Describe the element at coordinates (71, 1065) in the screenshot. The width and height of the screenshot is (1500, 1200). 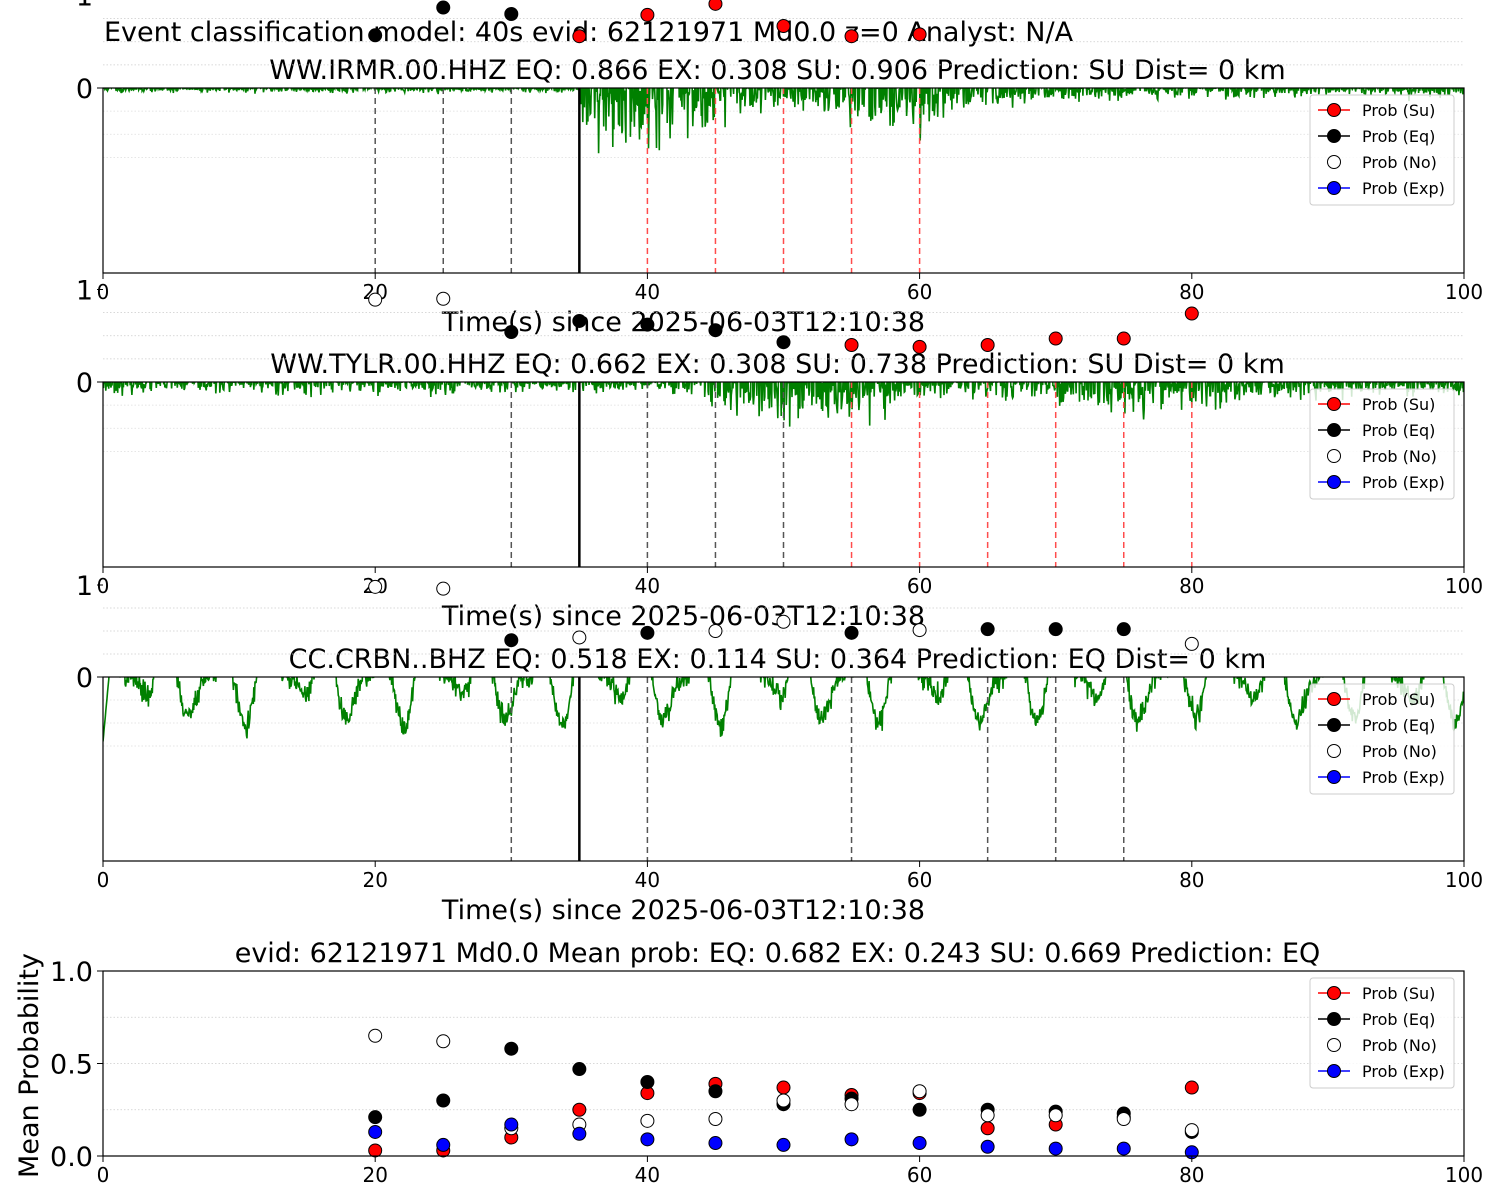
I see `y-tick-label: 0.5` at that location.